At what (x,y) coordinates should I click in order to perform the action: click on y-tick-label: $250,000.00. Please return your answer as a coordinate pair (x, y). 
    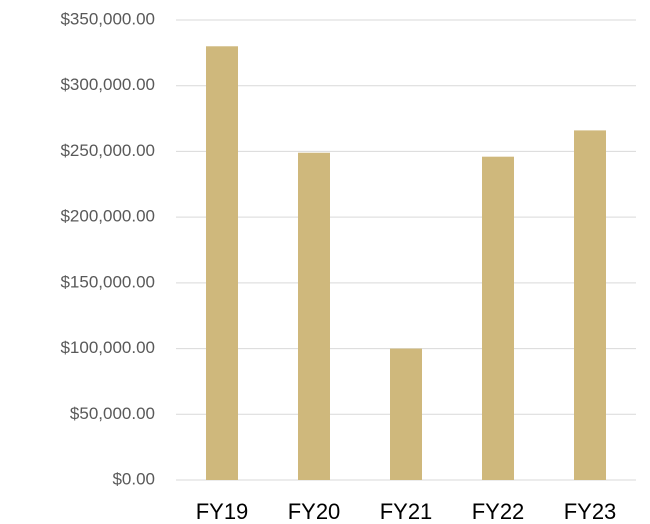
    Looking at the image, I should click on (107, 150).